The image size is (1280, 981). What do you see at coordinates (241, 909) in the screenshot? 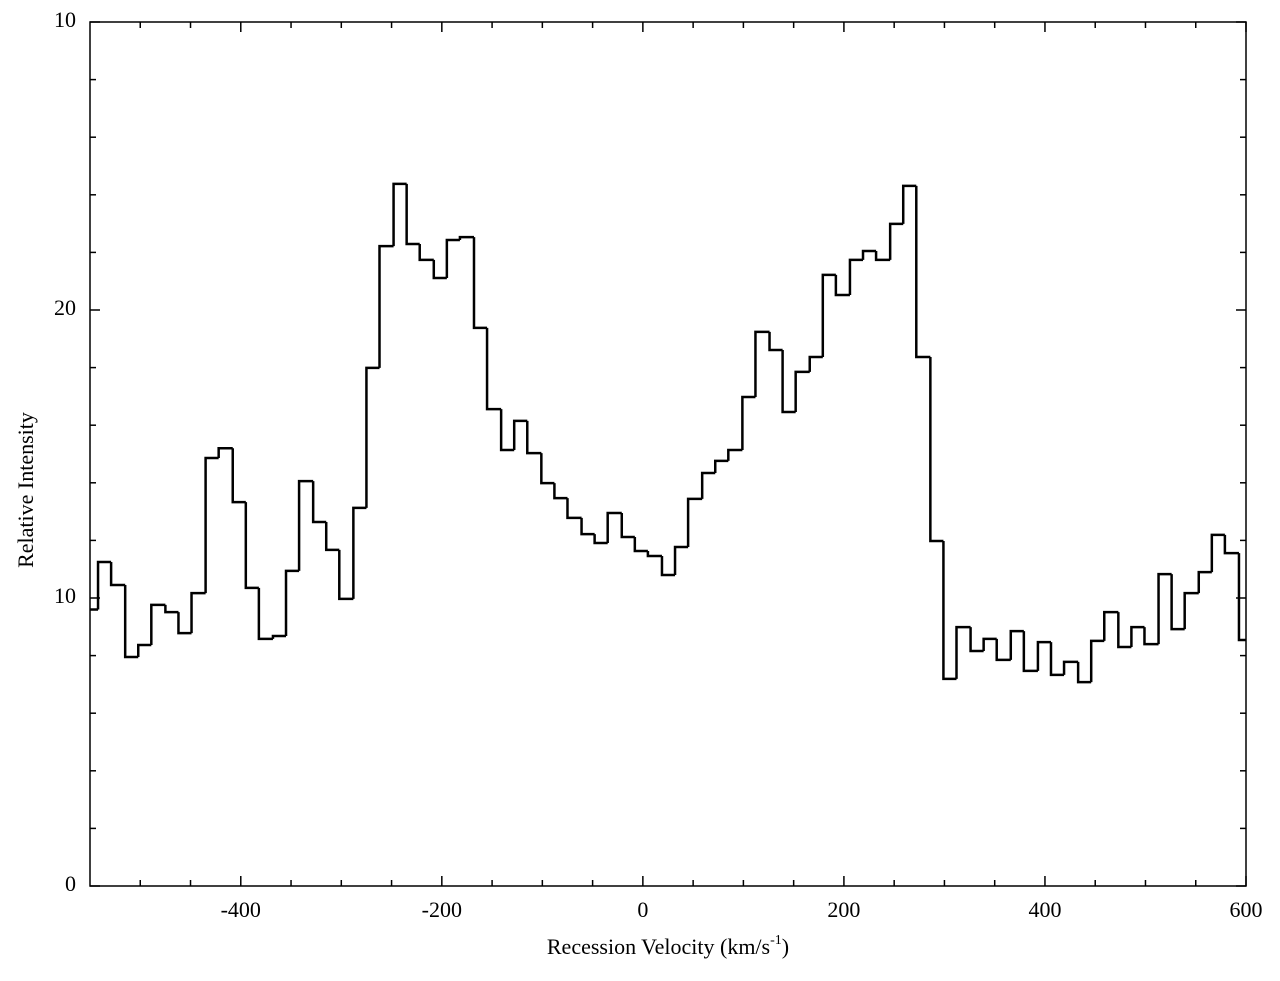
I see `x-tick-label: -400` at bounding box center [241, 909].